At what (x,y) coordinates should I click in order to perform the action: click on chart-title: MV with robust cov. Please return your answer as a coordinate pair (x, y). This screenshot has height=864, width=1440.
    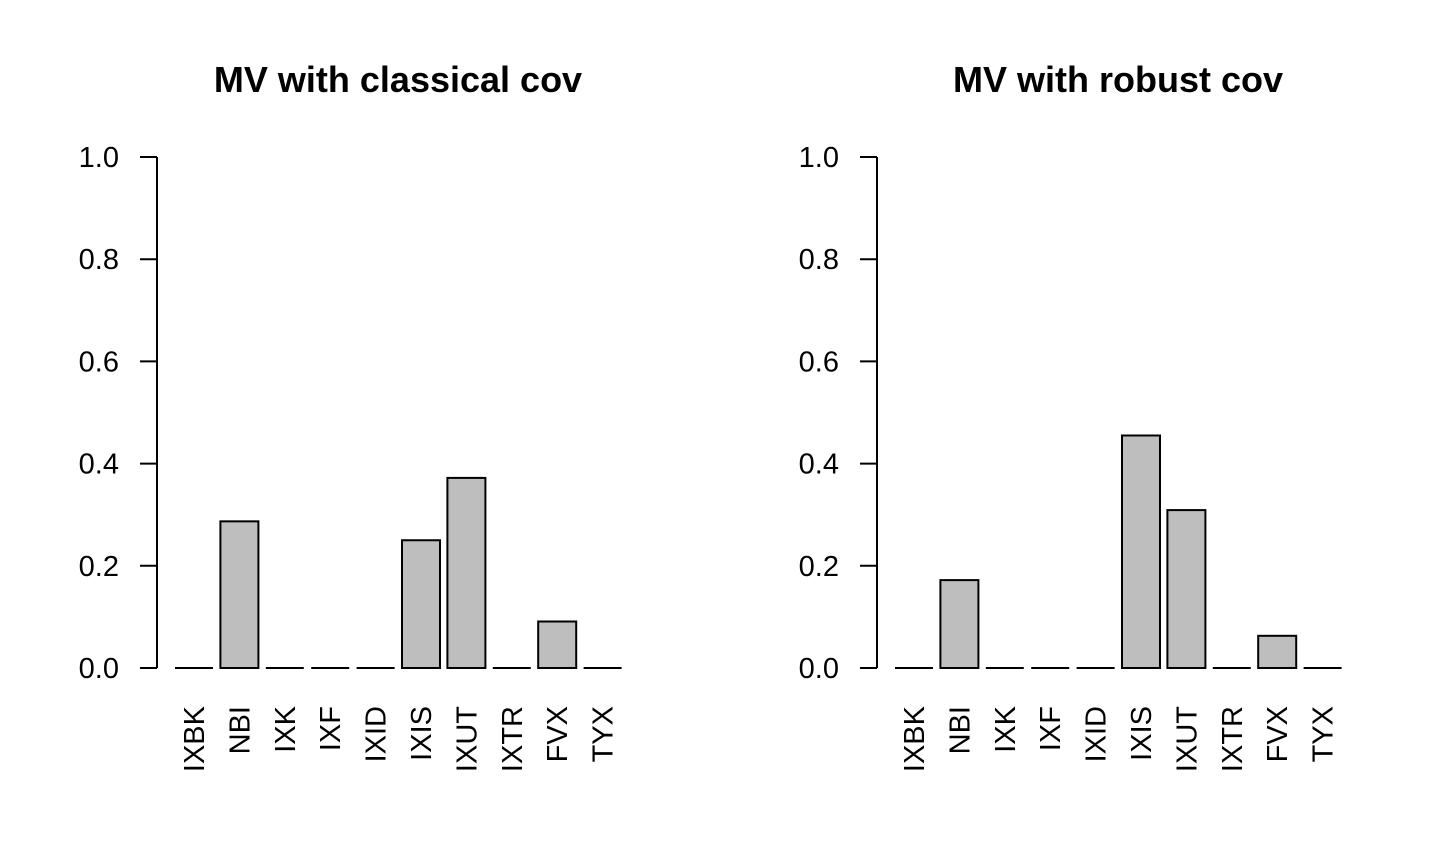
    Looking at the image, I should click on (1118, 79).